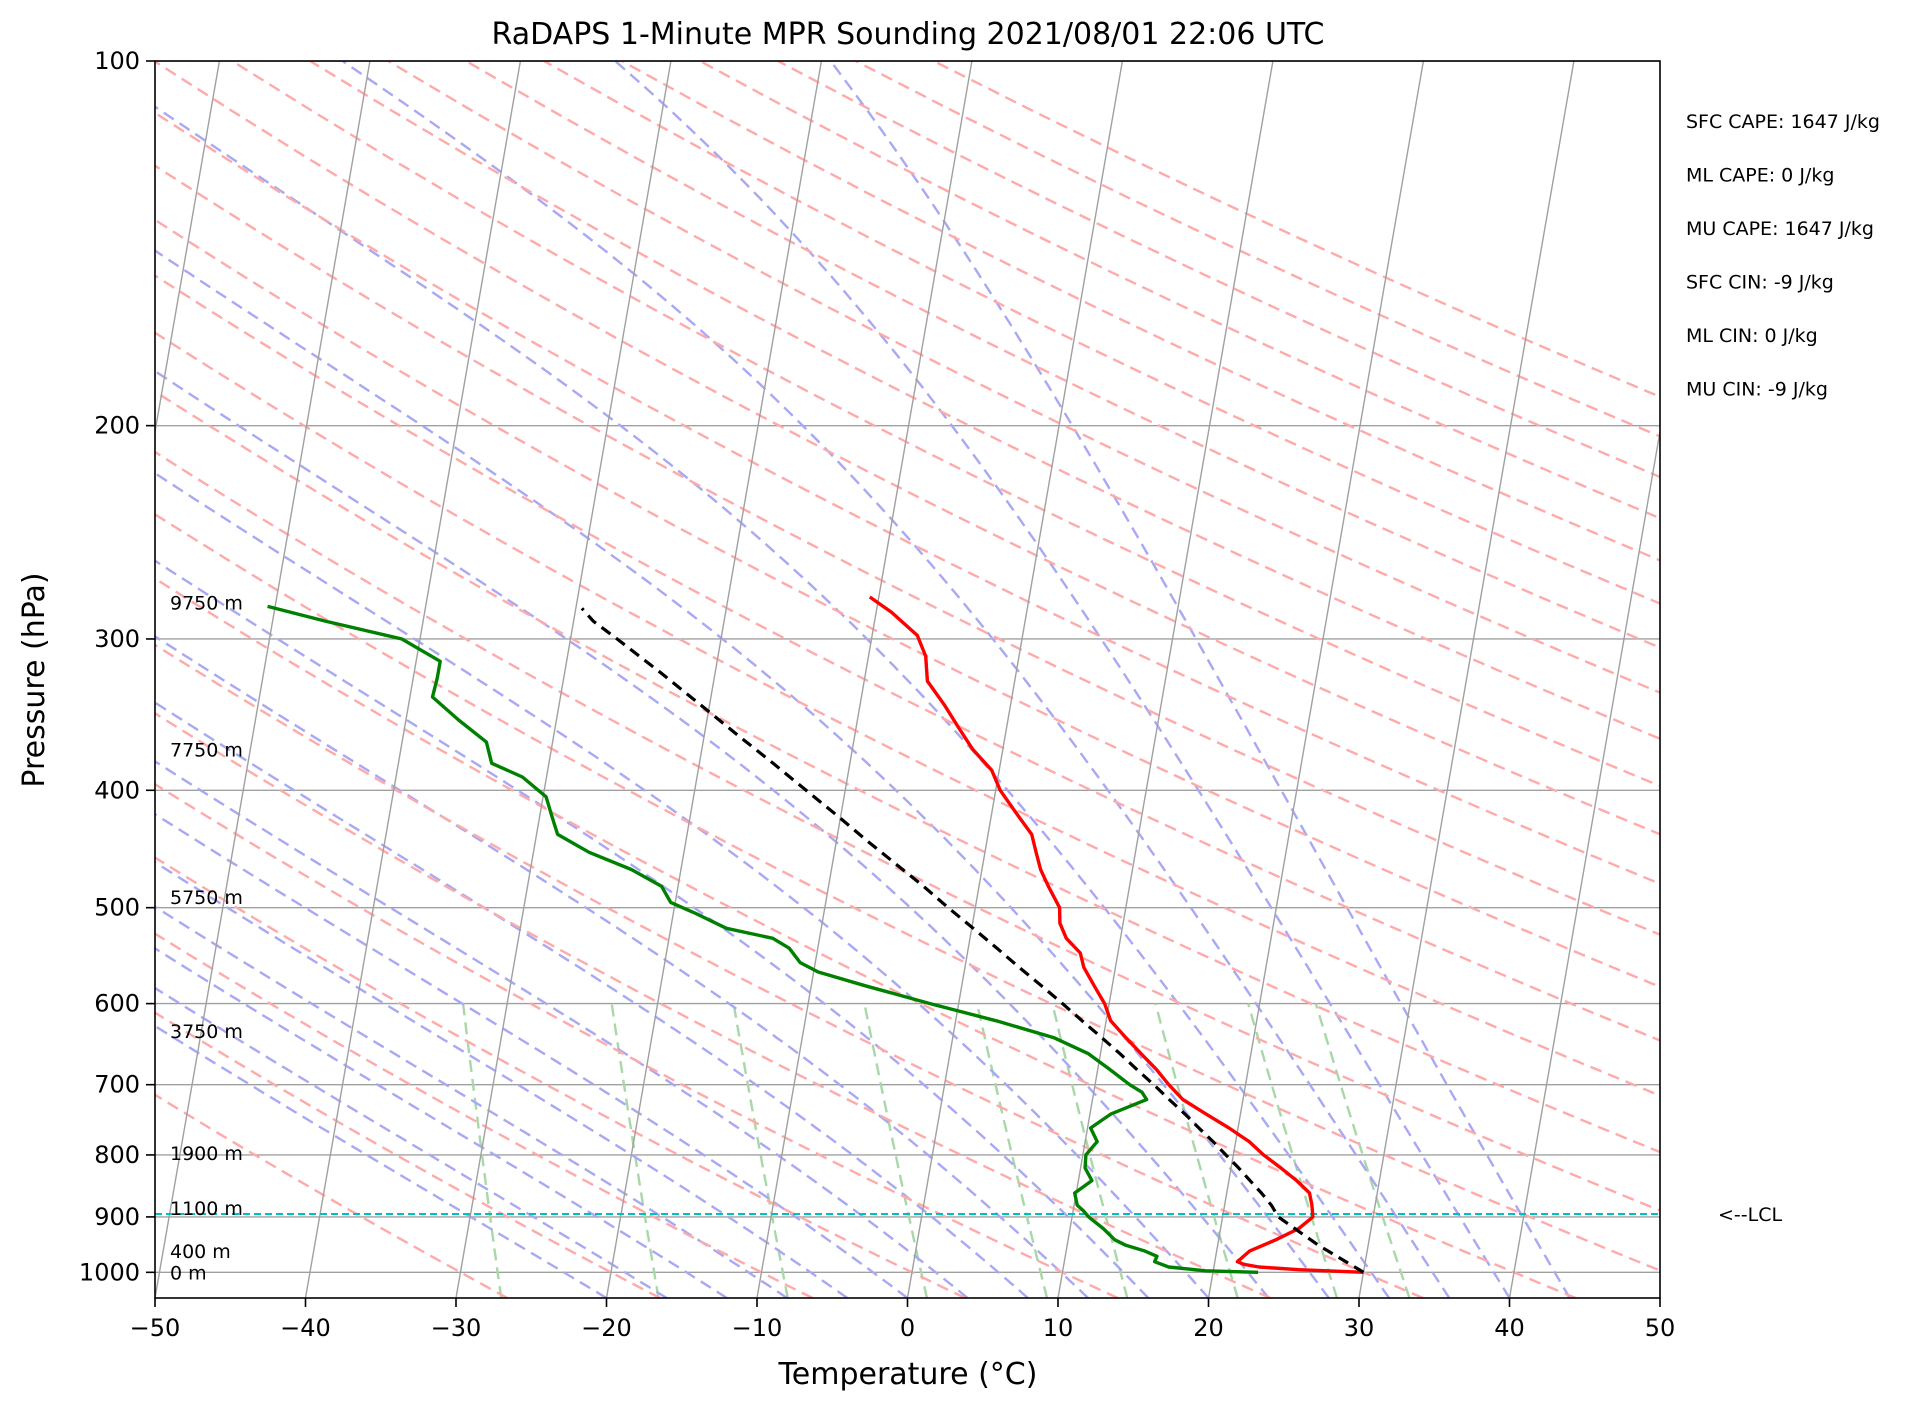  What do you see at coordinates (1752, 336) in the screenshot?
I see `parameter-text: ML CIN: 0 J/kg` at bounding box center [1752, 336].